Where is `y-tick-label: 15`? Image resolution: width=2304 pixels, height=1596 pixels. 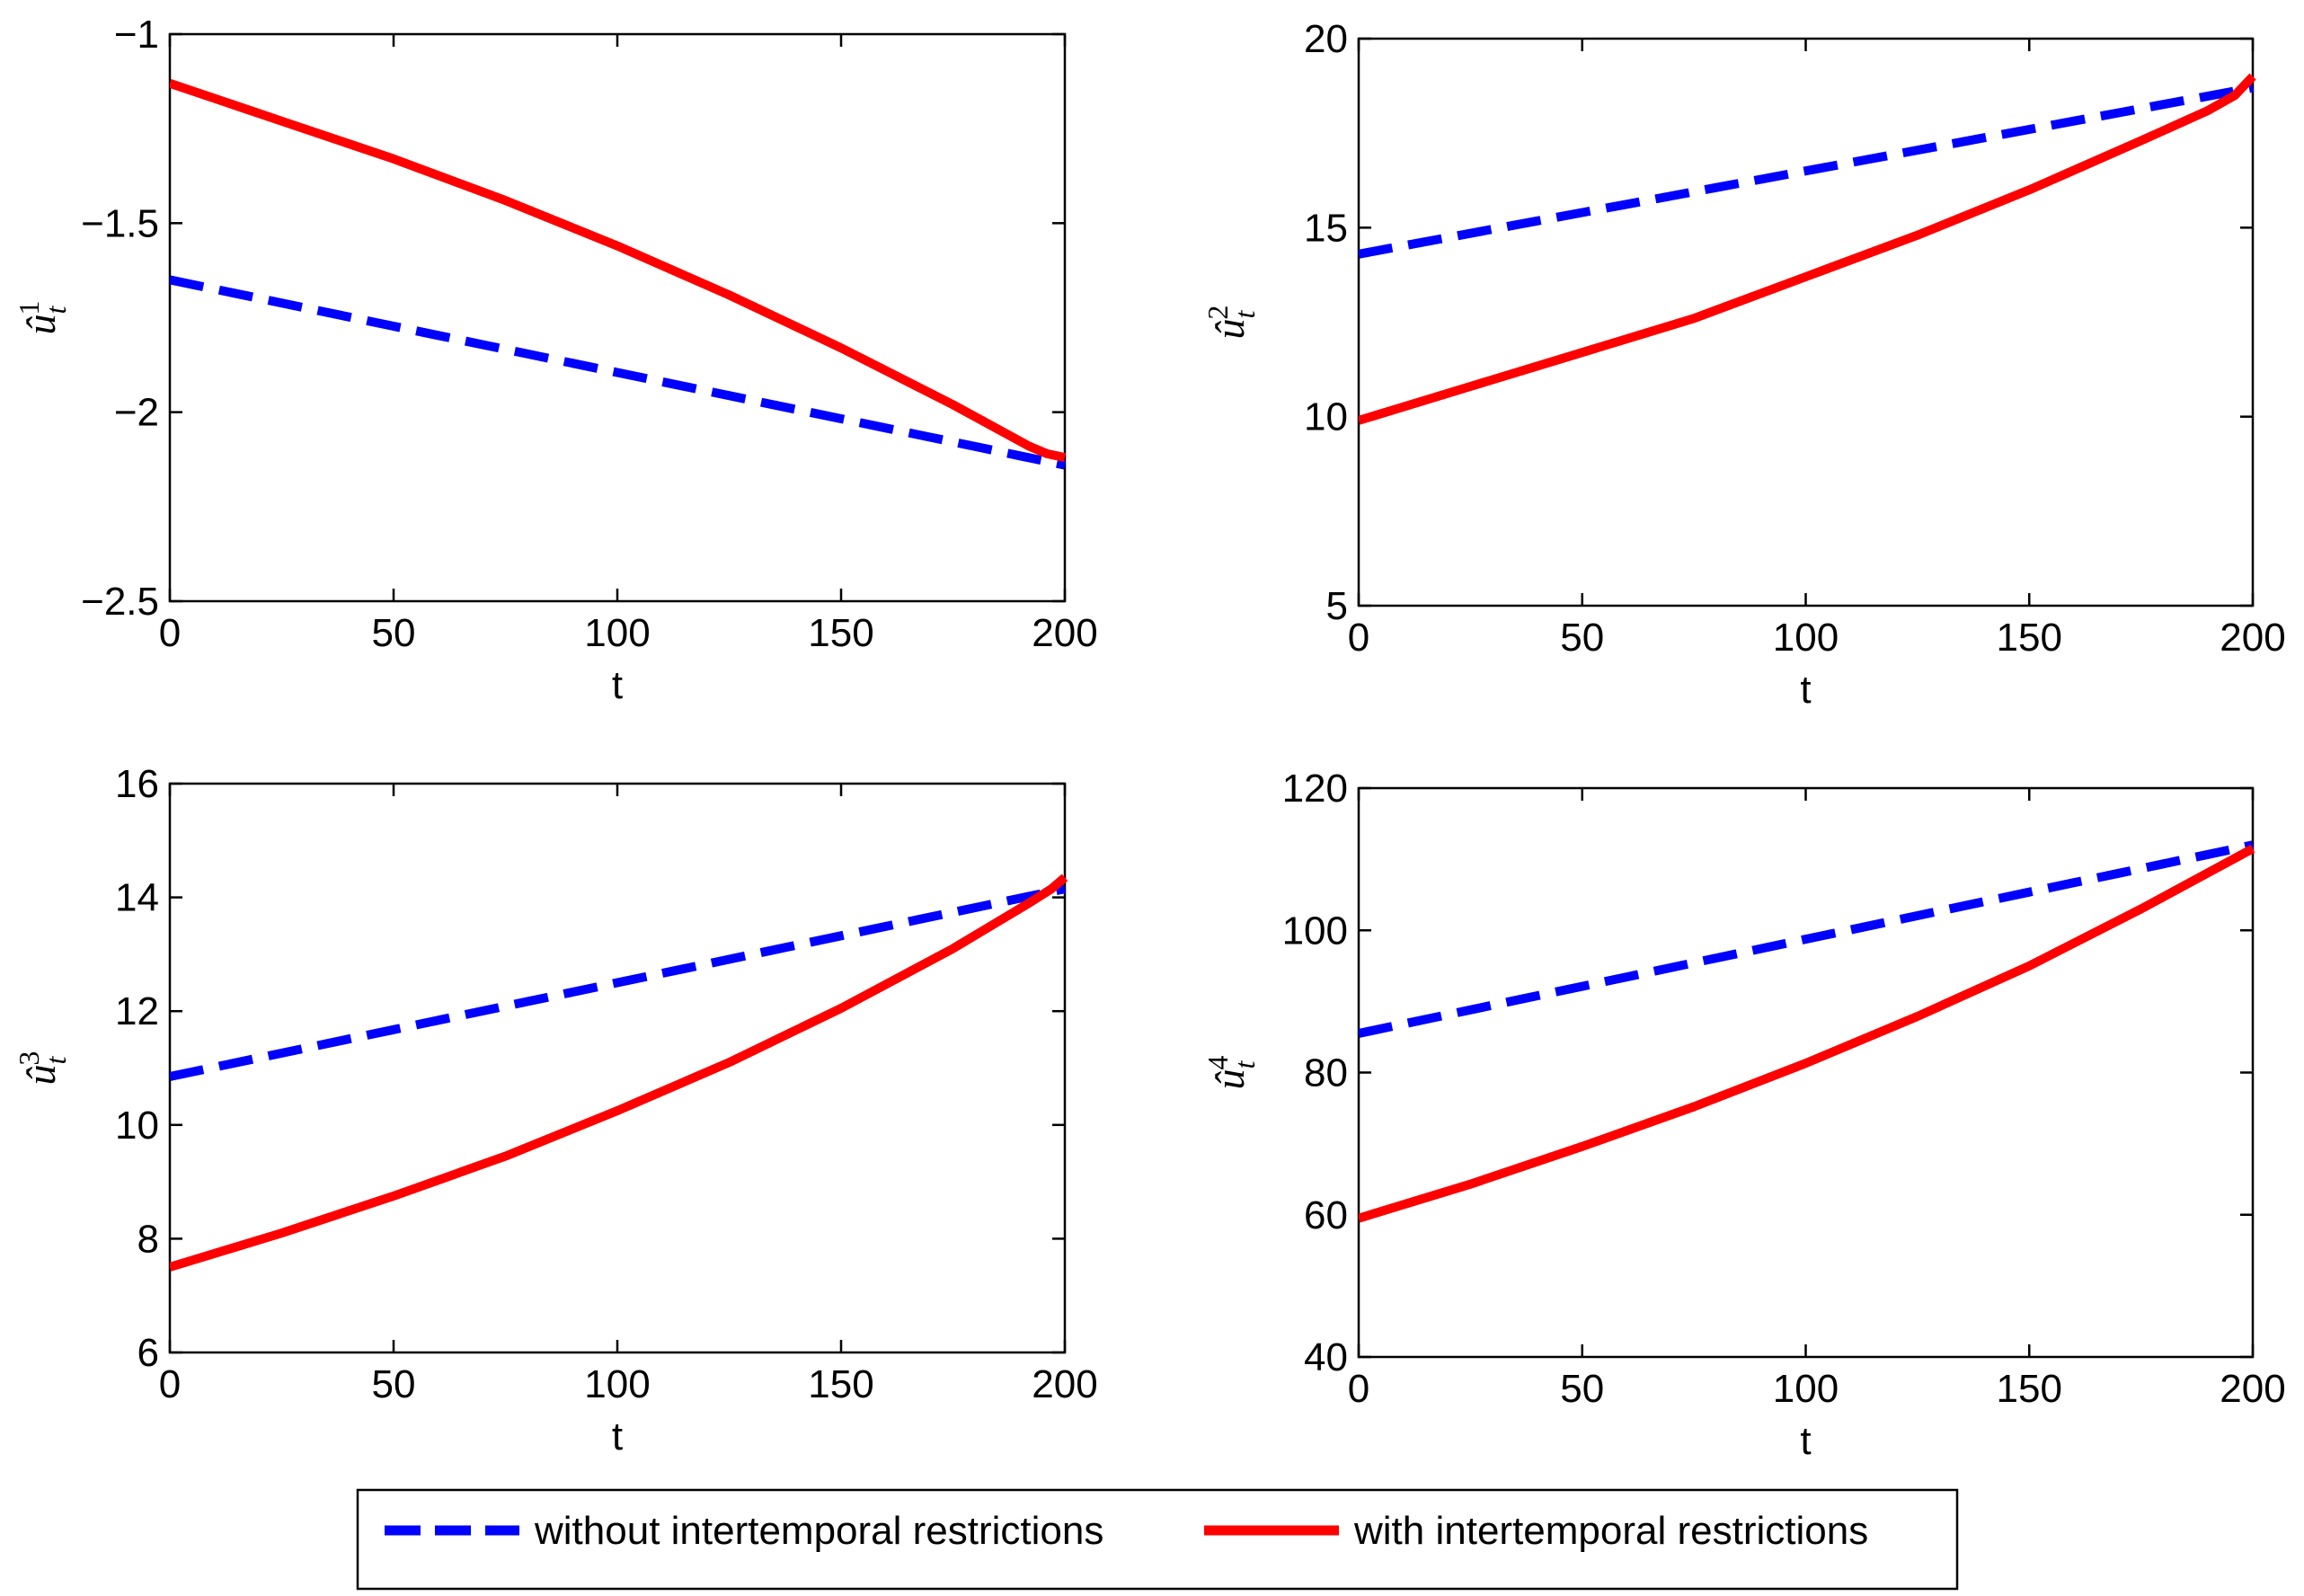
y-tick-label: 15 is located at coordinates (1326, 228).